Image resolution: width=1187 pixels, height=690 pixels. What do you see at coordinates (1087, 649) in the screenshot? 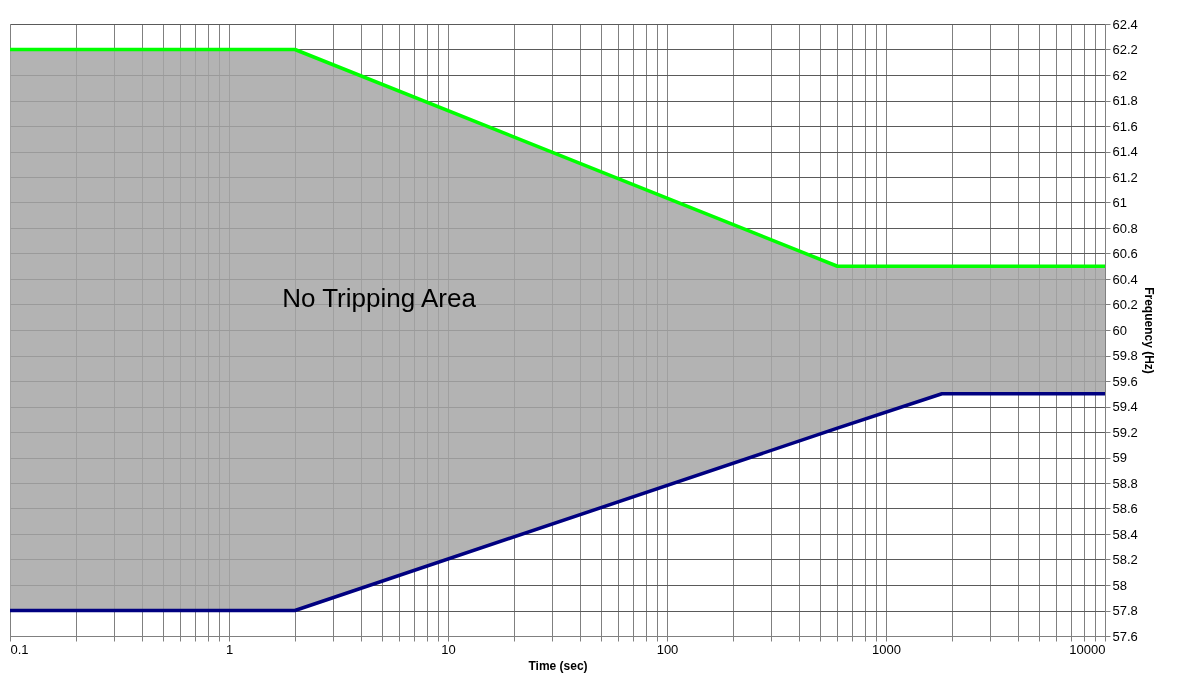
I see `x-tick-label: 10000` at bounding box center [1087, 649].